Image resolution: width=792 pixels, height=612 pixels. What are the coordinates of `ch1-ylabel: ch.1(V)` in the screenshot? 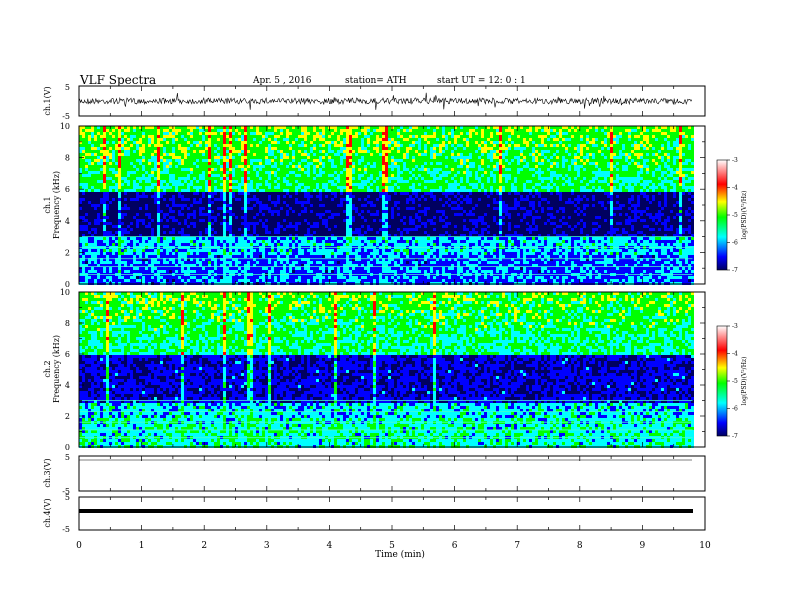 It's located at (47, 100).